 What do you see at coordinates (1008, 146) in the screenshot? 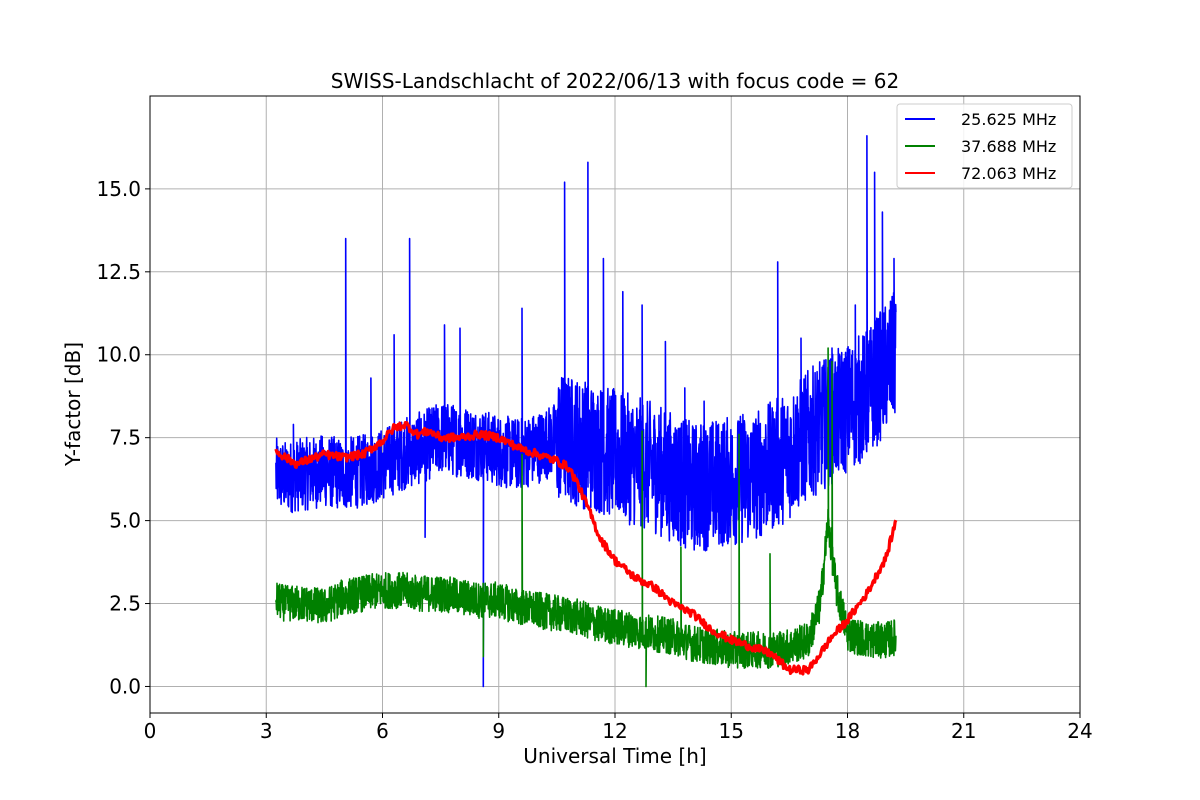
I see `legend-label: 37.688 MHz` at bounding box center [1008, 146].